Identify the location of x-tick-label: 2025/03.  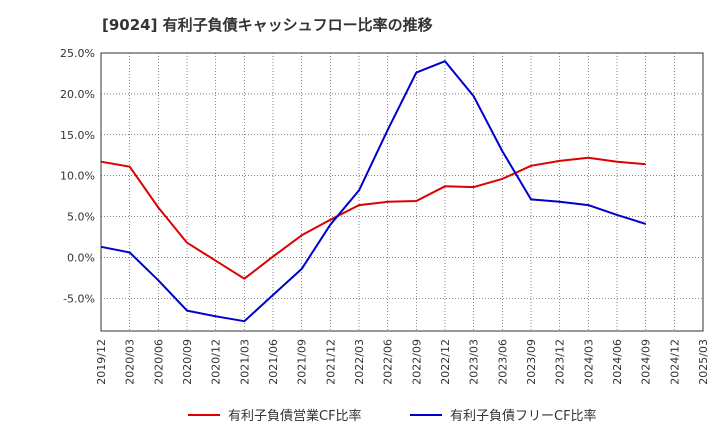
(703, 362).